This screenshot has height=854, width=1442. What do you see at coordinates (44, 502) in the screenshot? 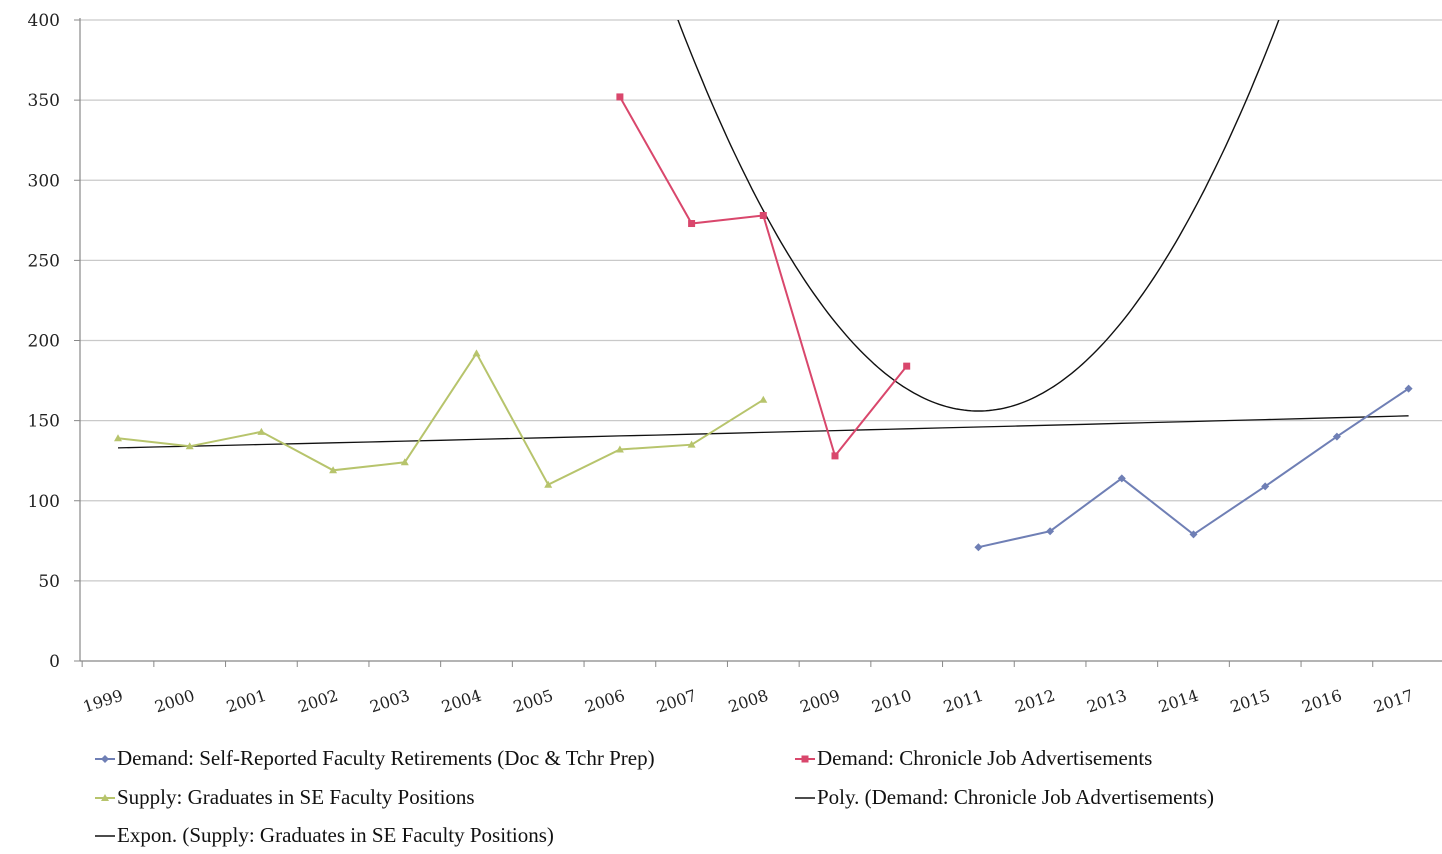
I see `y-tick-label: 100` at bounding box center [44, 502].